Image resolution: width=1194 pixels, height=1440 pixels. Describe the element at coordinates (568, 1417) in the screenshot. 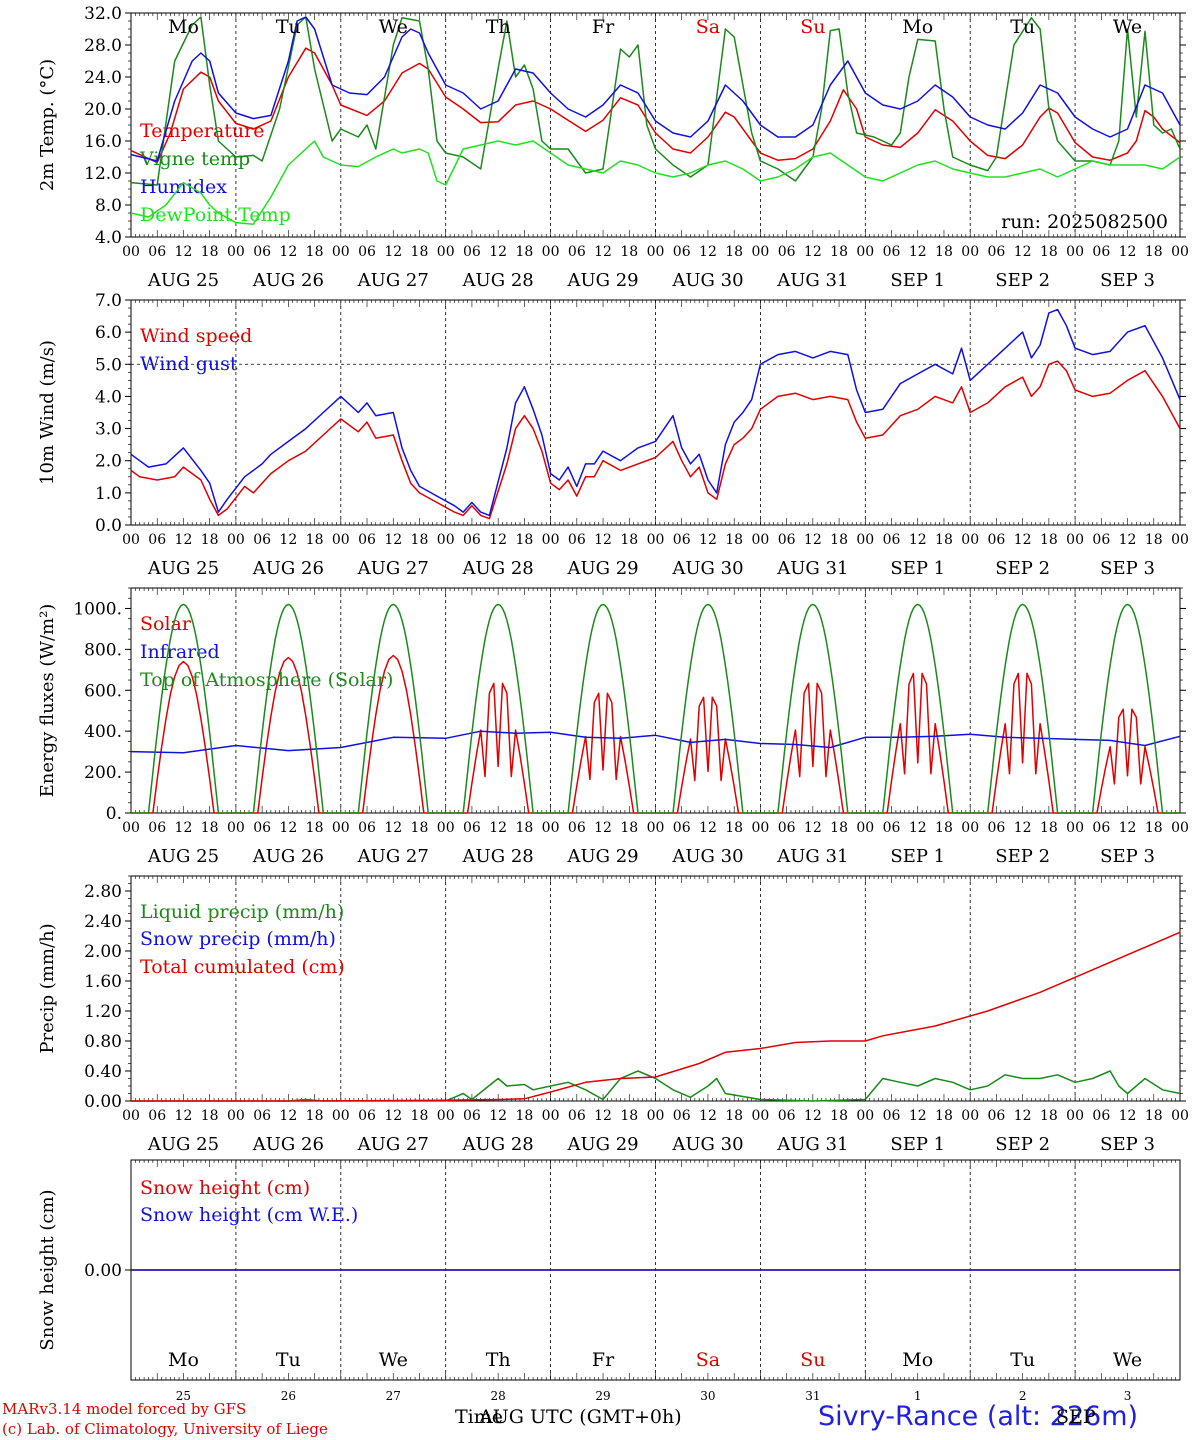

I see `footer-time-axis: Time AUG UTC (GMT+0h)` at that location.